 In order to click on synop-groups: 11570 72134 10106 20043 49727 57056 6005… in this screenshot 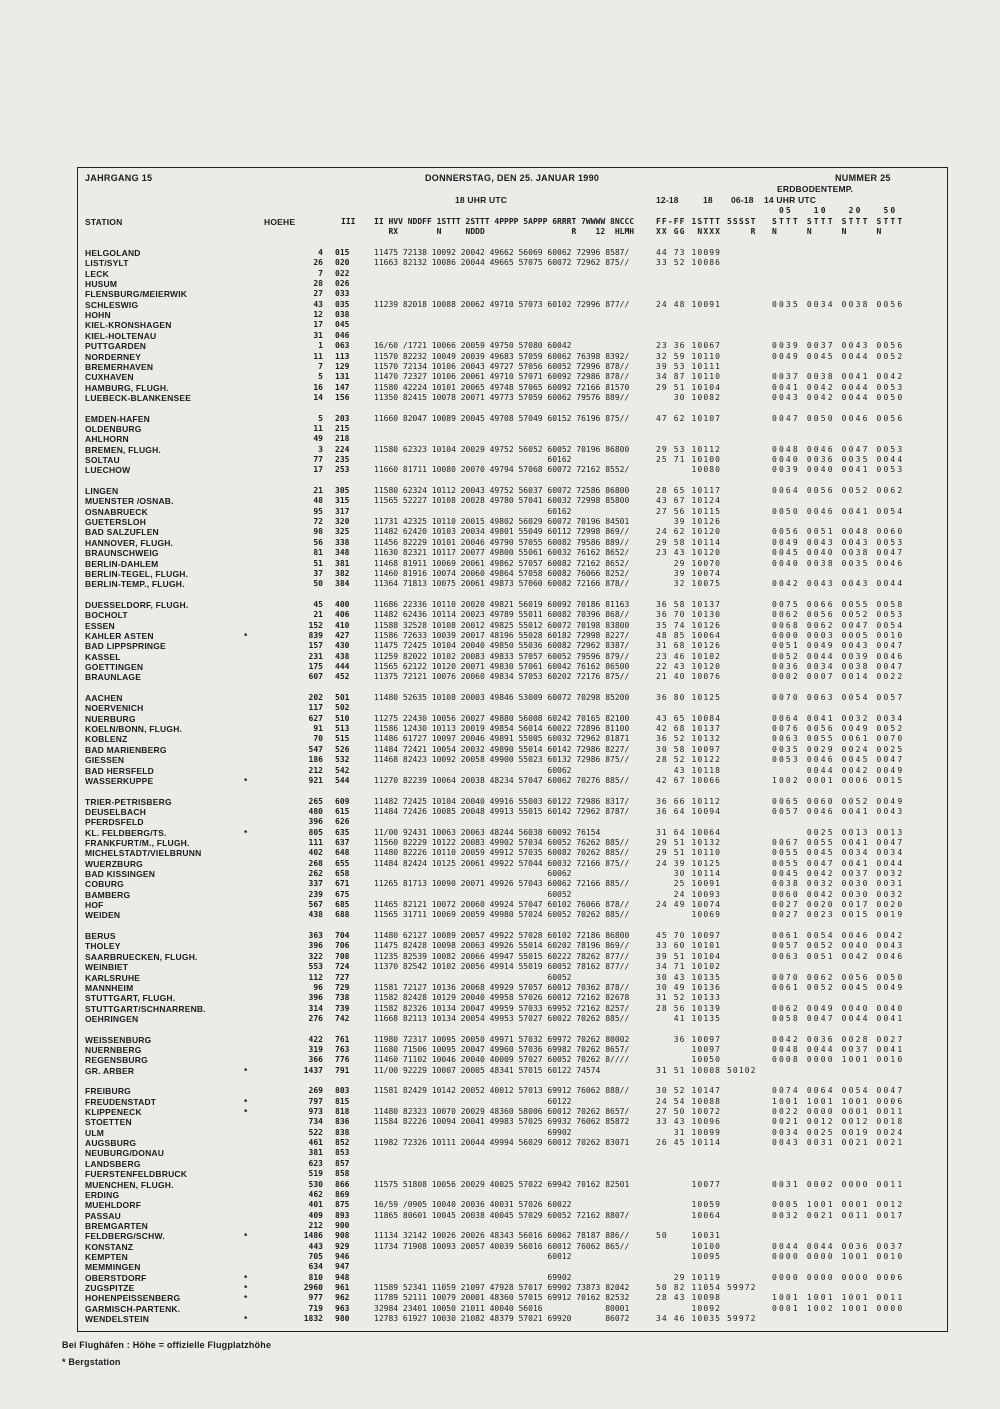, I will do `click(502, 366)`.